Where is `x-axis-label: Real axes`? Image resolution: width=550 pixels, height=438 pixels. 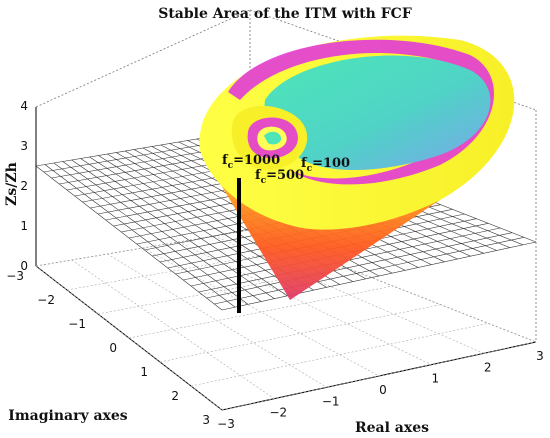
x-axis-label: Real axes is located at coordinates (392, 428).